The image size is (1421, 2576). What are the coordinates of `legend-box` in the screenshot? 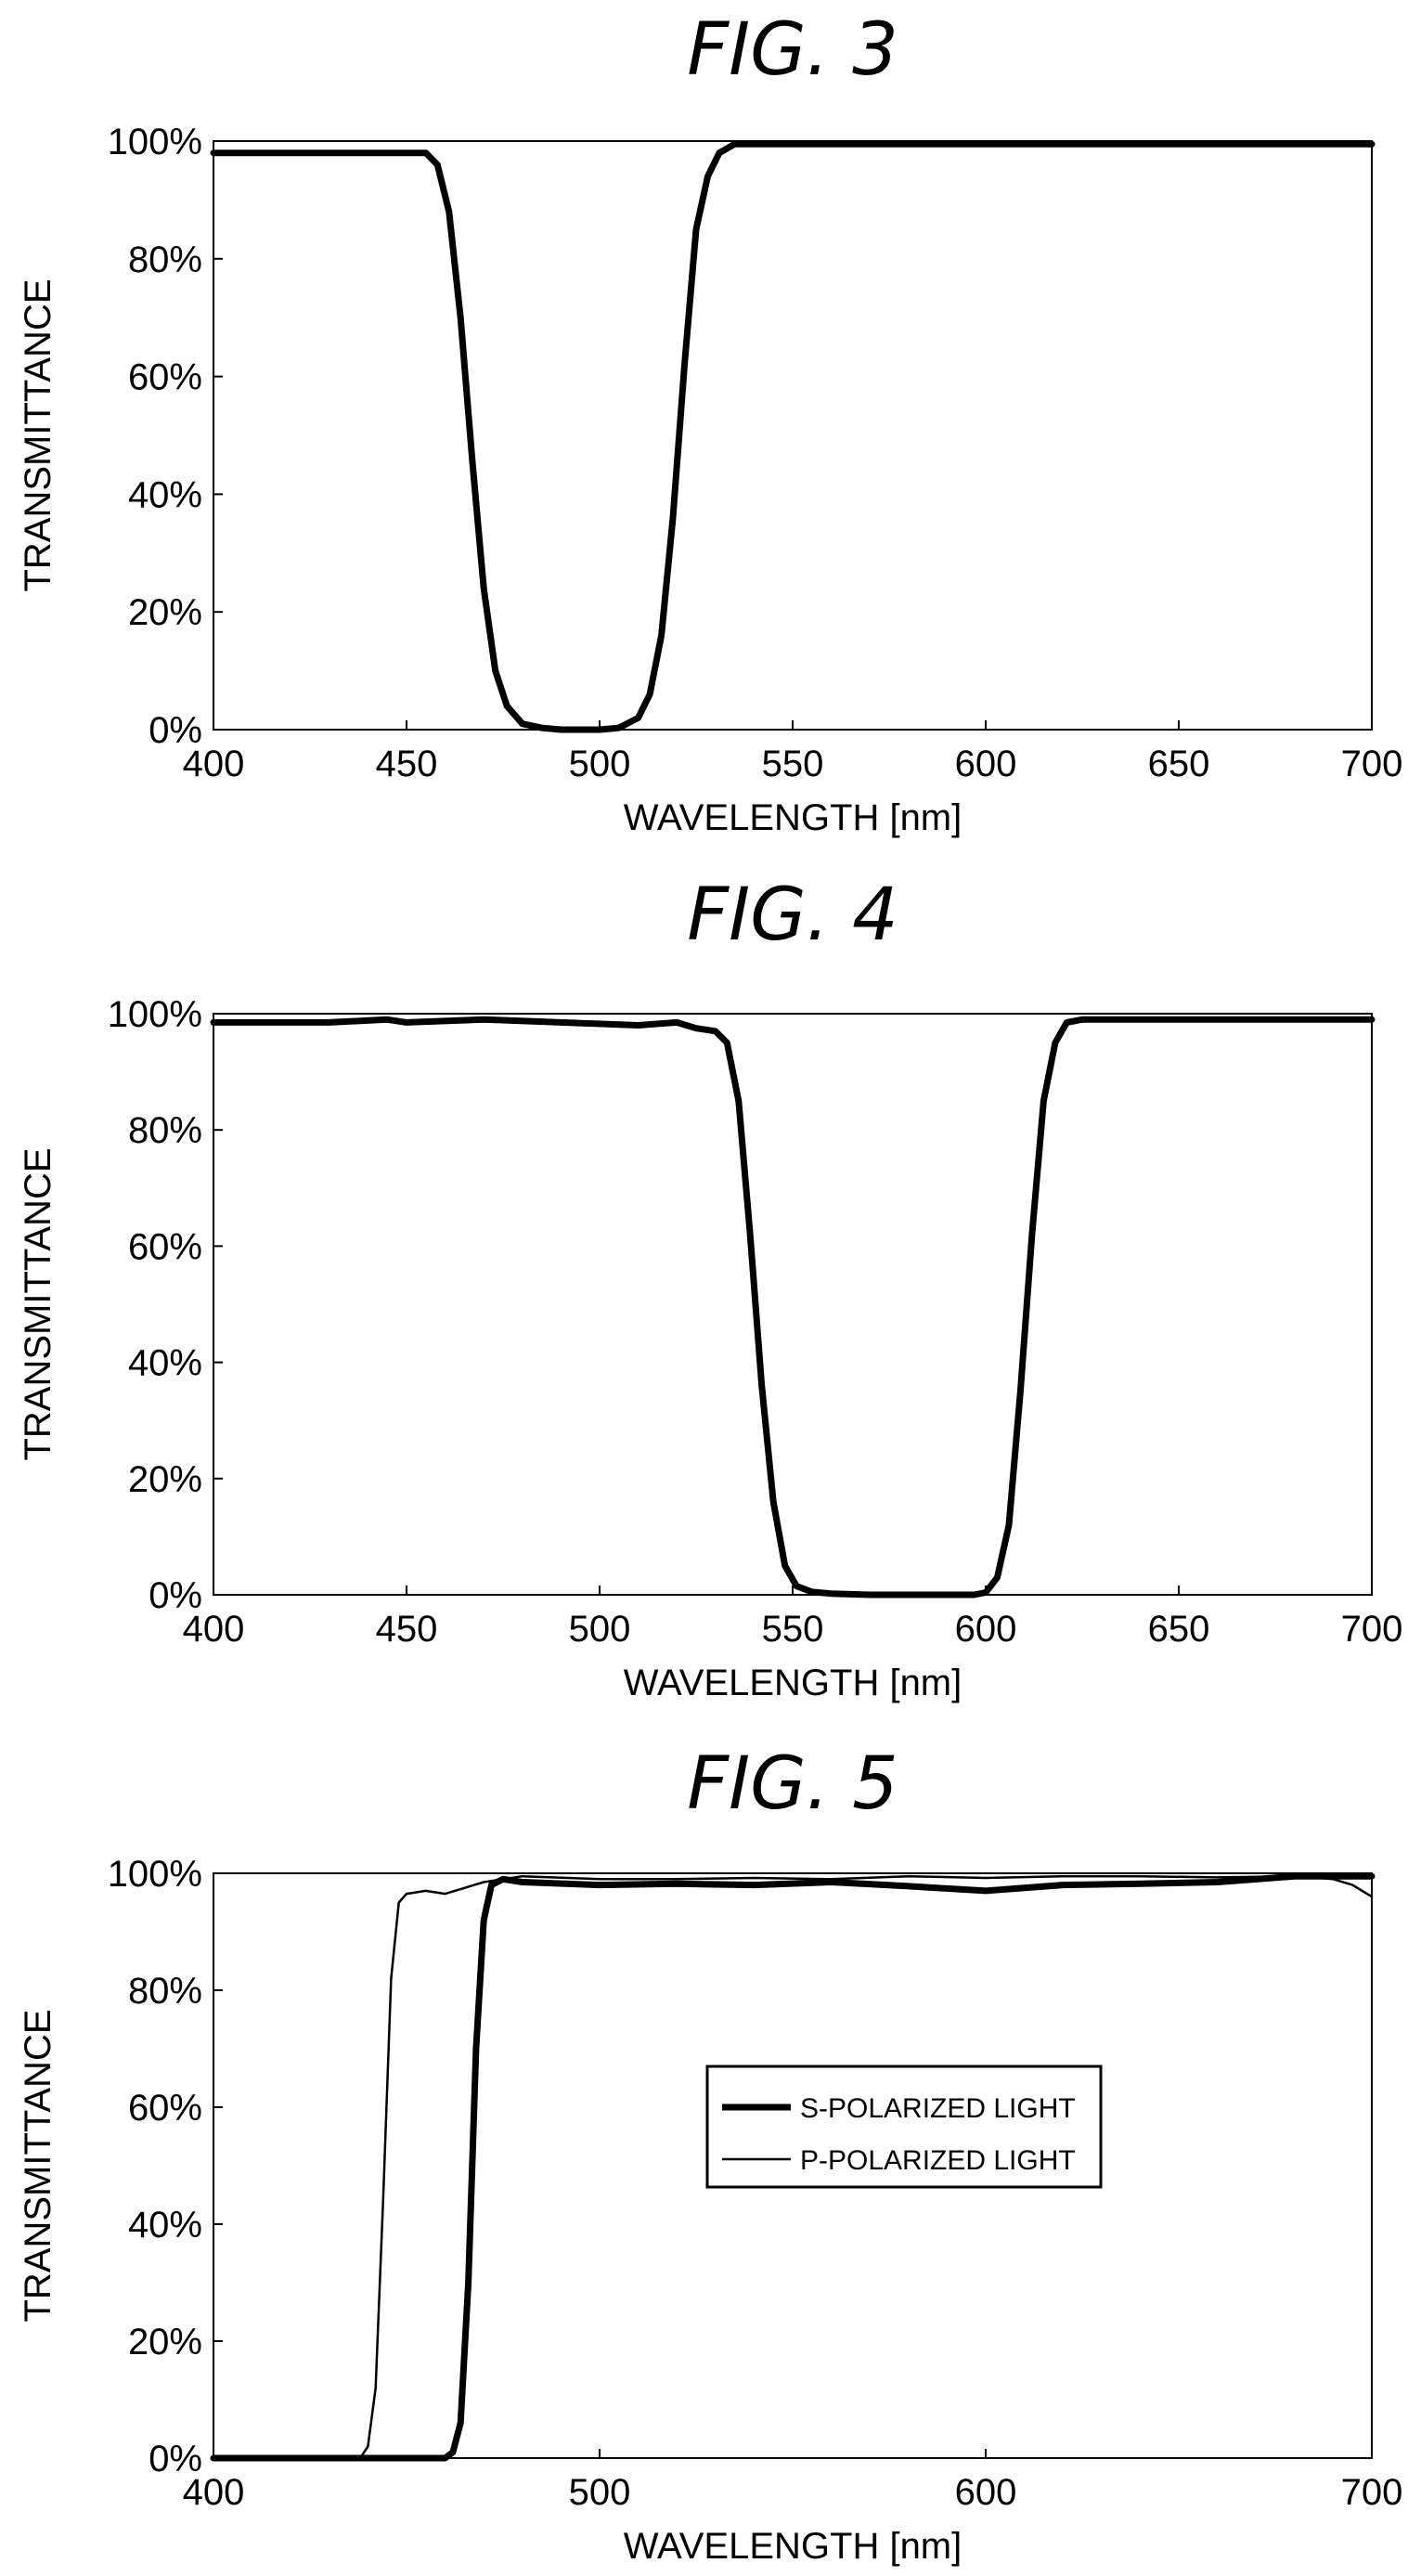 It's located at (904, 2127).